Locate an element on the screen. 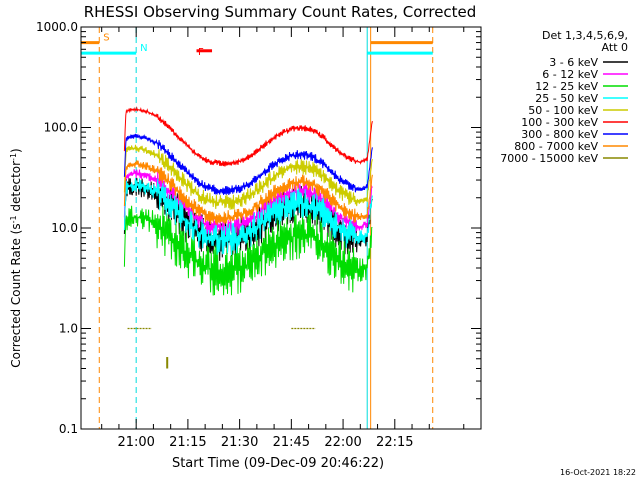 This screenshot has width=640, height=480. x-tick-label-2: 21:30 is located at coordinates (239, 442).